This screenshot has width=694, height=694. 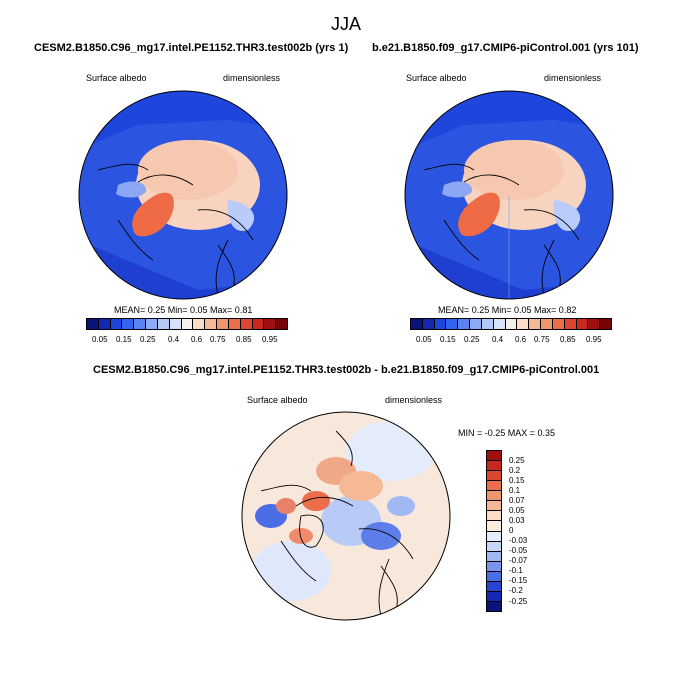 I want to click on left-colorbar-tick: 0.15, so click(x=124, y=339).